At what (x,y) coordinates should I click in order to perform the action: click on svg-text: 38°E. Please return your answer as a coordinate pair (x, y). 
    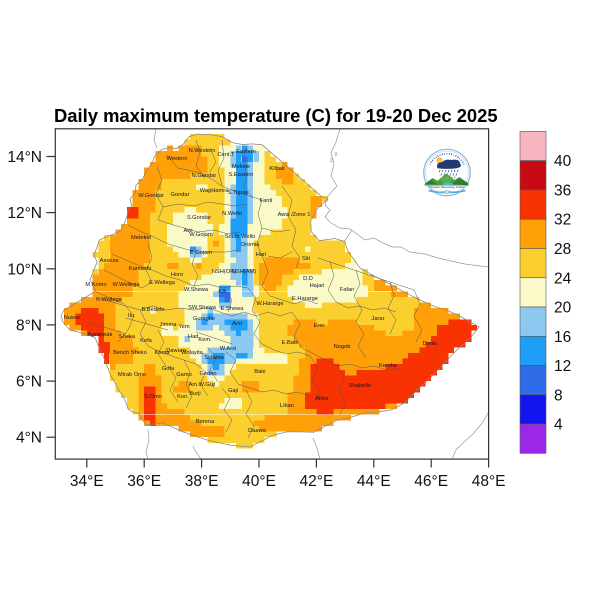
    Looking at the image, I should click on (202, 481).